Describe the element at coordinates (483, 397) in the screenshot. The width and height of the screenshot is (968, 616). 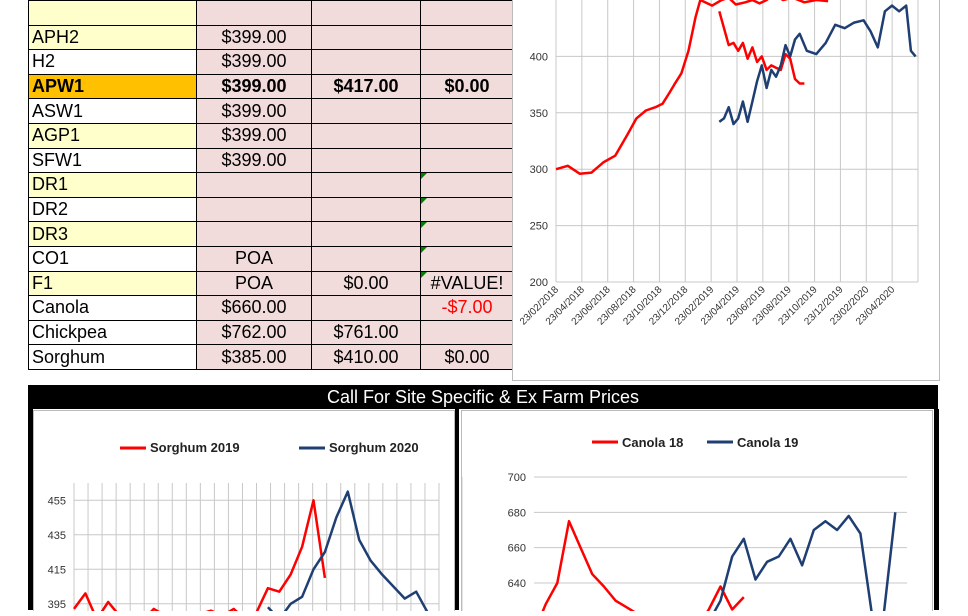
I see `site-specific-banner: Call For Site Specific & Ex Farm Prices` at that location.